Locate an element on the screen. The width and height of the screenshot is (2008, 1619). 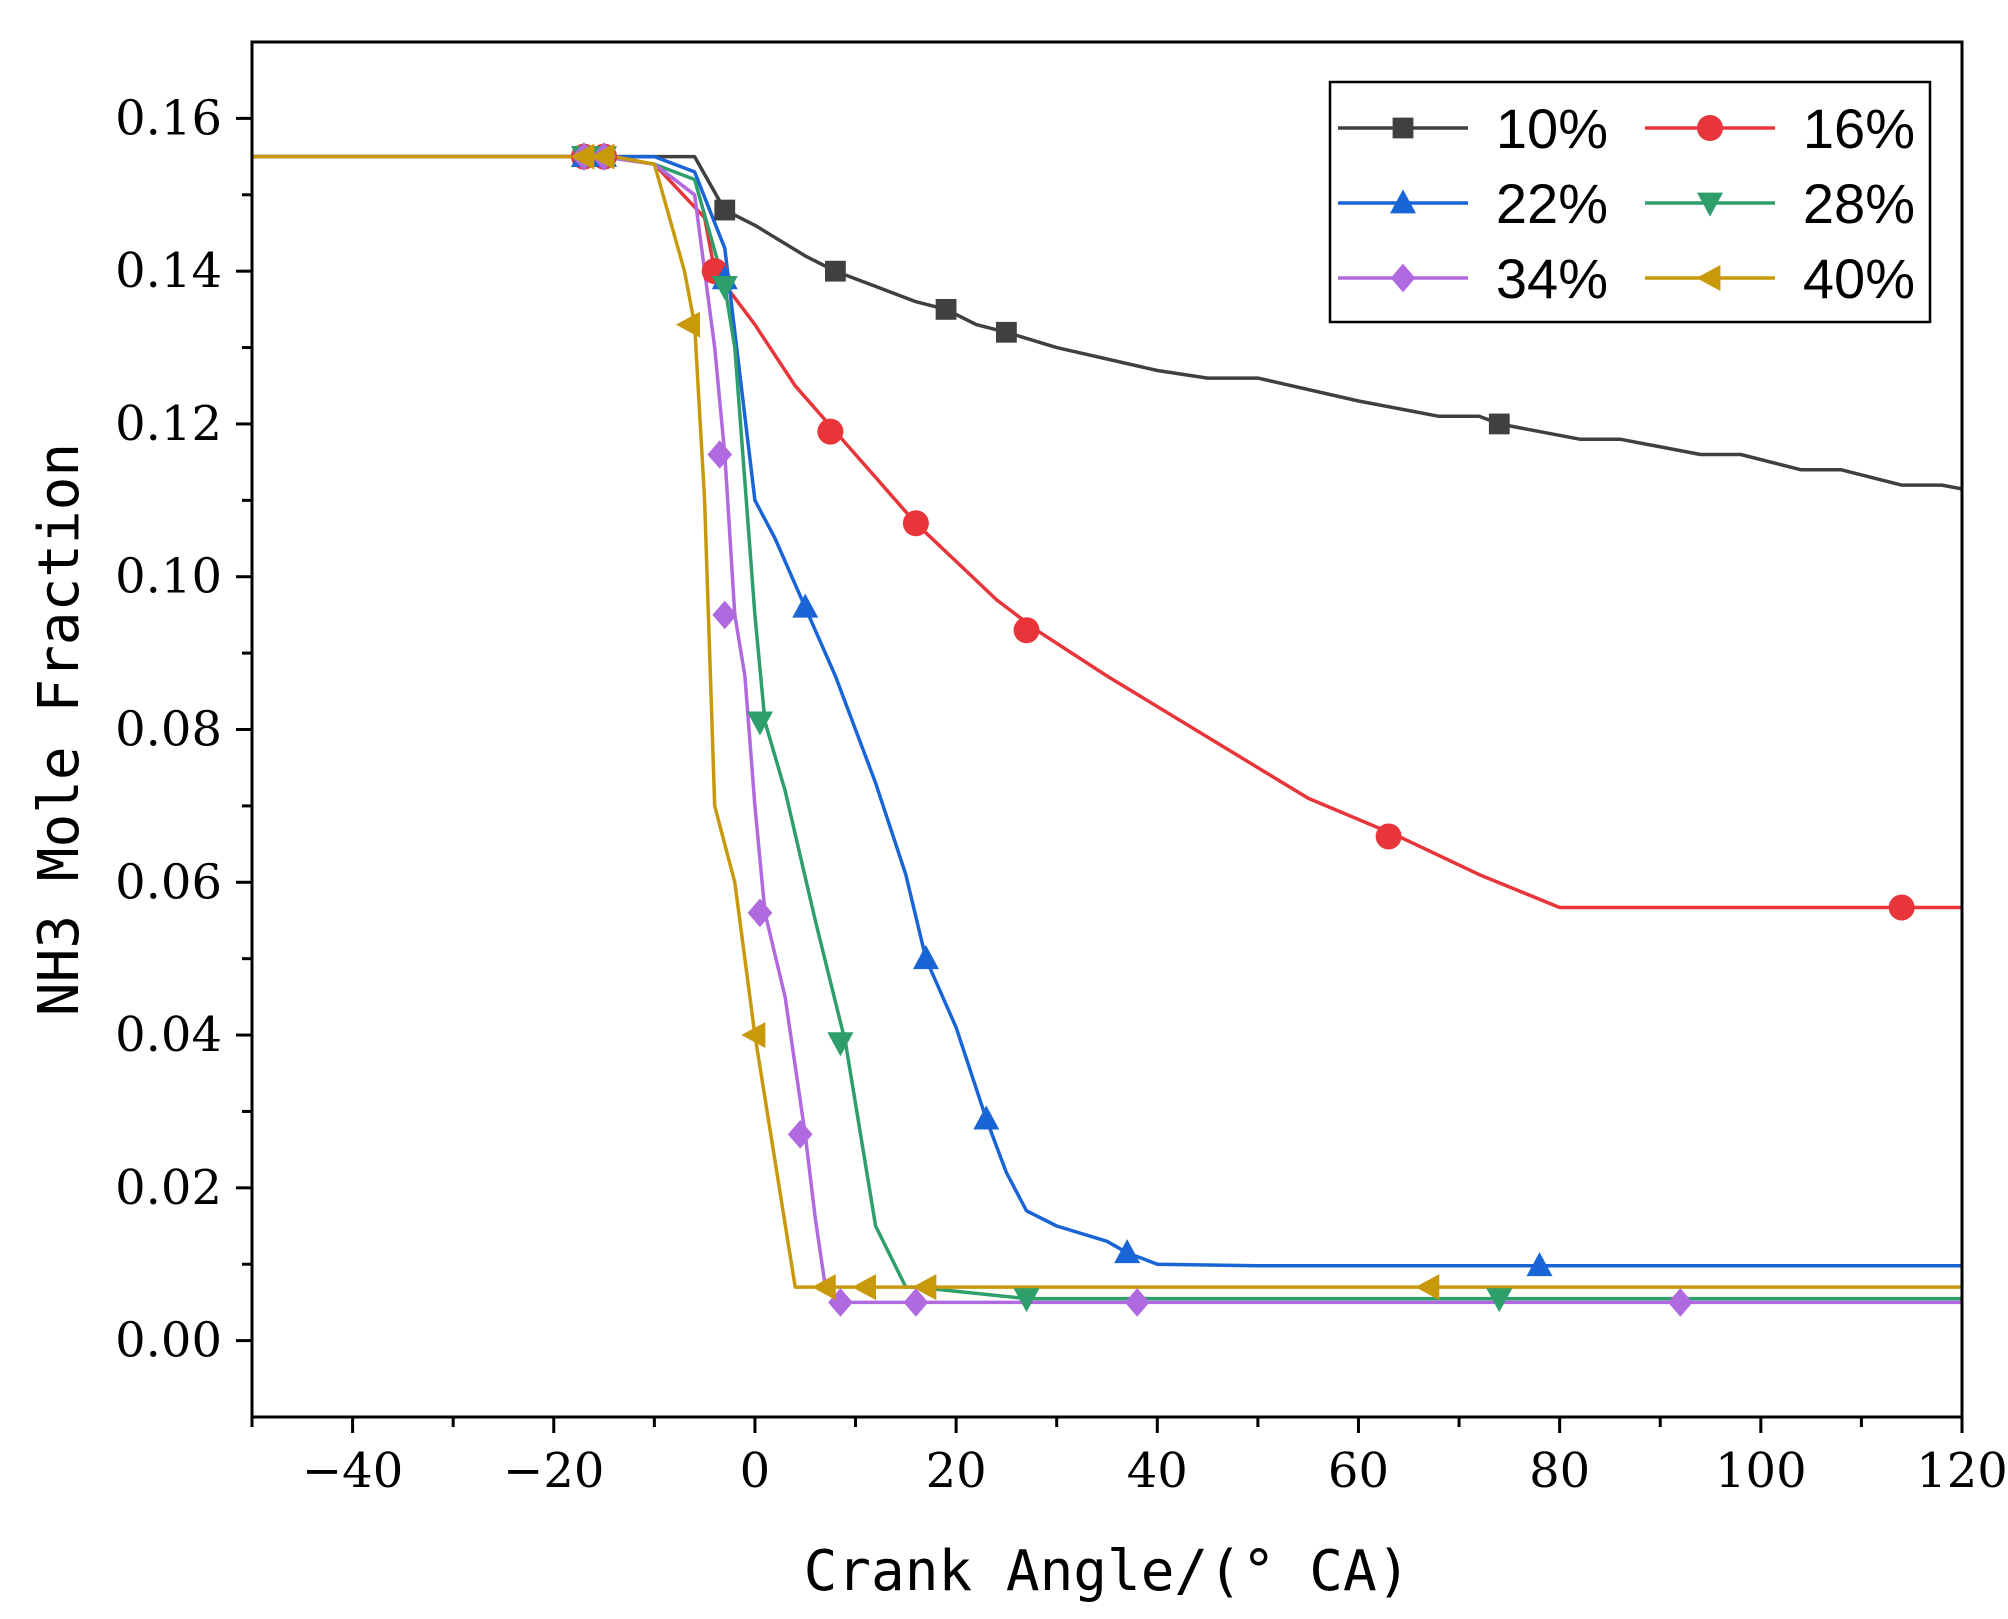
y-tick-label: 0.16 is located at coordinates (168, 118).